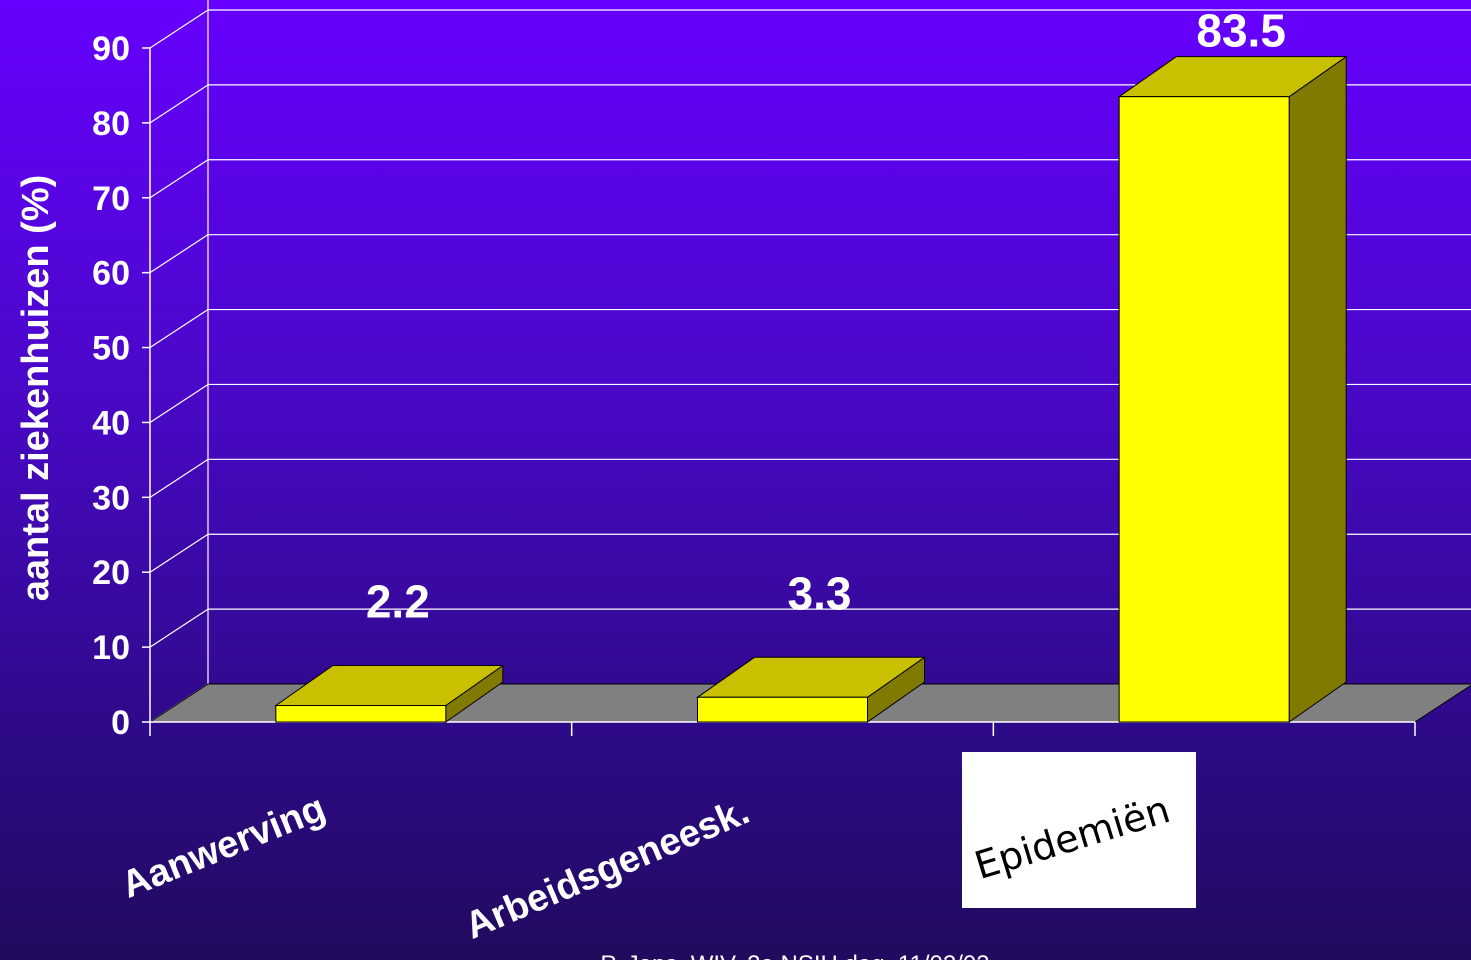 Image resolution: width=1471 pixels, height=960 pixels. Describe the element at coordinates (111, 573) in the screenshot. I see `y-tick-label: 20` at that location.